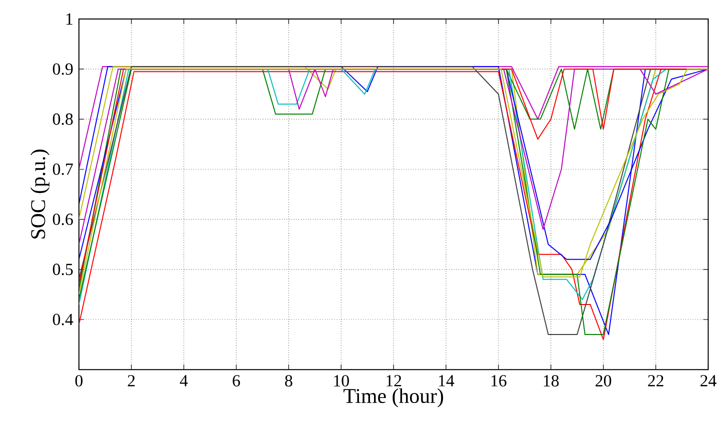 This screenshot has width=720, height=429. I want to click on y-tick-label: 0.9, so click(62, 70).